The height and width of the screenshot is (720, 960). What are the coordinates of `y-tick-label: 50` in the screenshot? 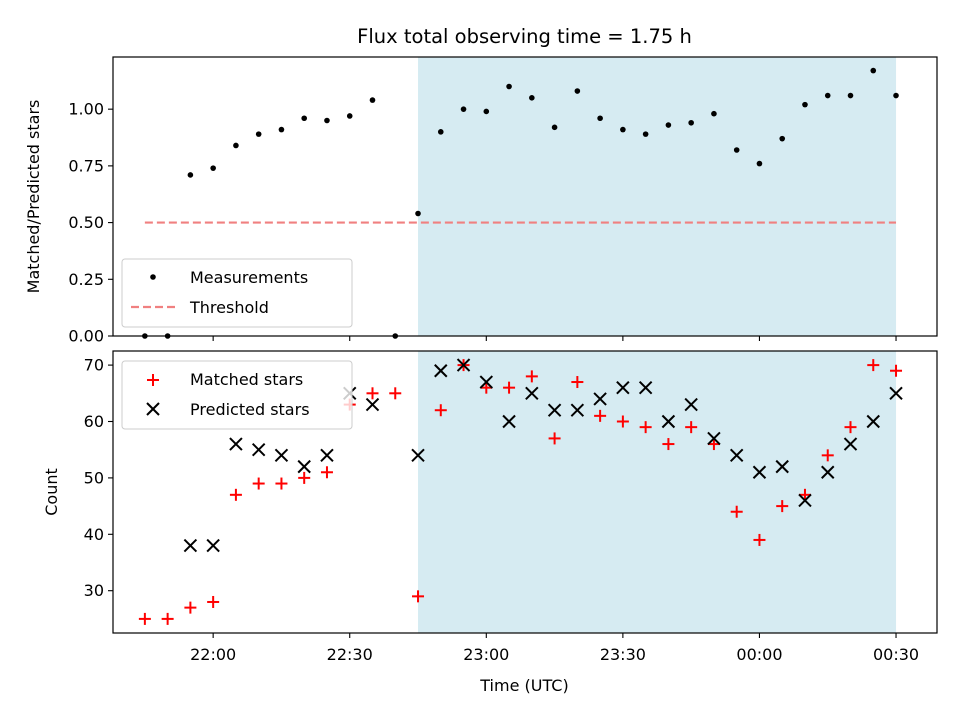 It's located at (94, 477).